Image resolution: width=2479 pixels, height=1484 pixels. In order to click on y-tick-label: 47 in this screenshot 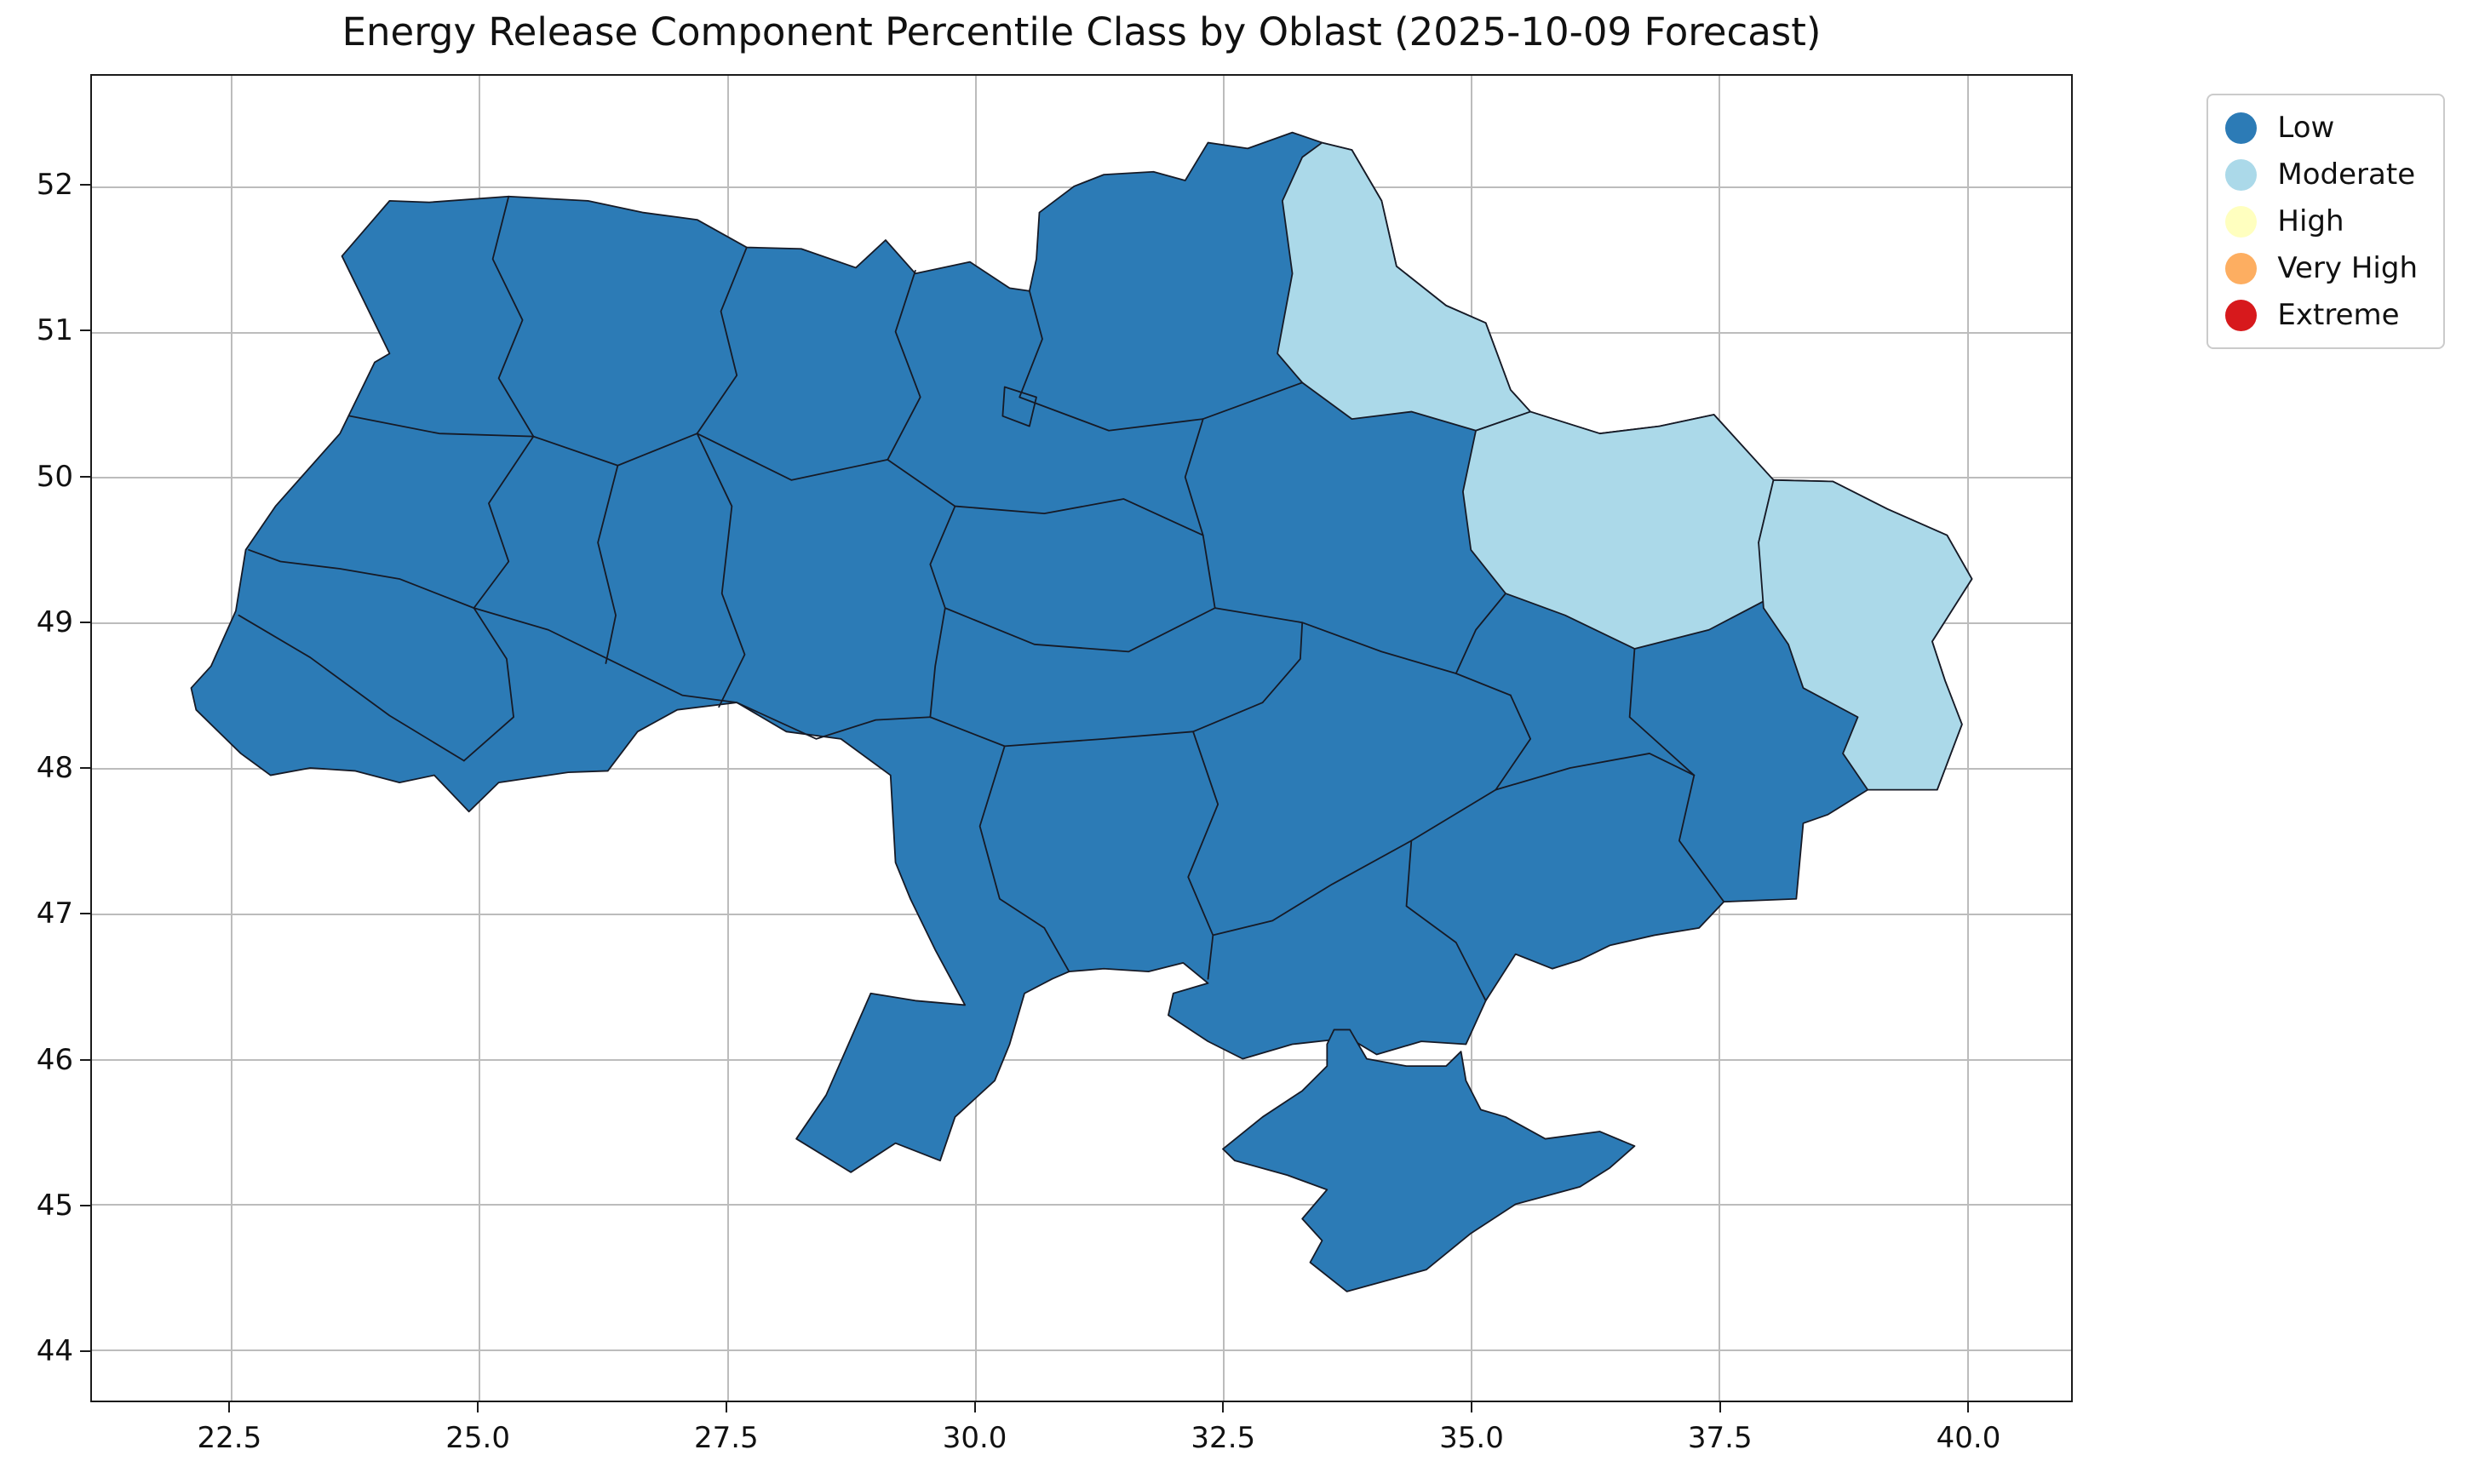, I will do `click(54, 914)`.